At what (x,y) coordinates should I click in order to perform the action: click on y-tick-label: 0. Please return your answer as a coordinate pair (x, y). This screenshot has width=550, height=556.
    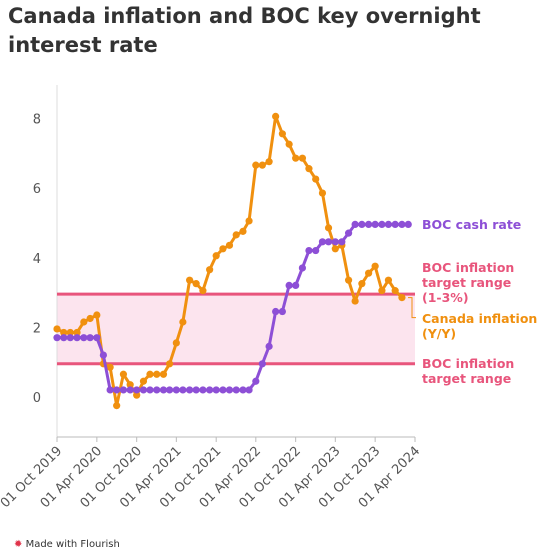
    Looking at the image, I should click on (37, 398).